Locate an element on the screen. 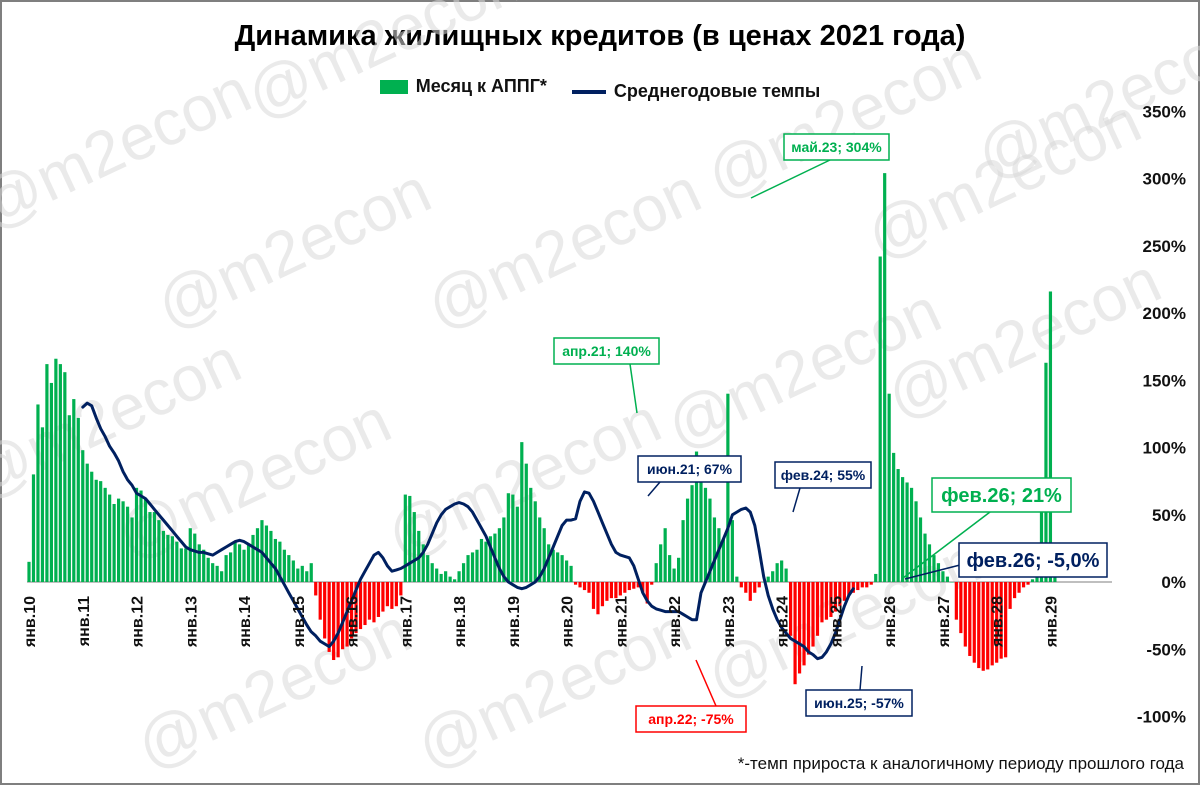  annotation-label: апр.21; 140% is located at coordinates (606, 351).